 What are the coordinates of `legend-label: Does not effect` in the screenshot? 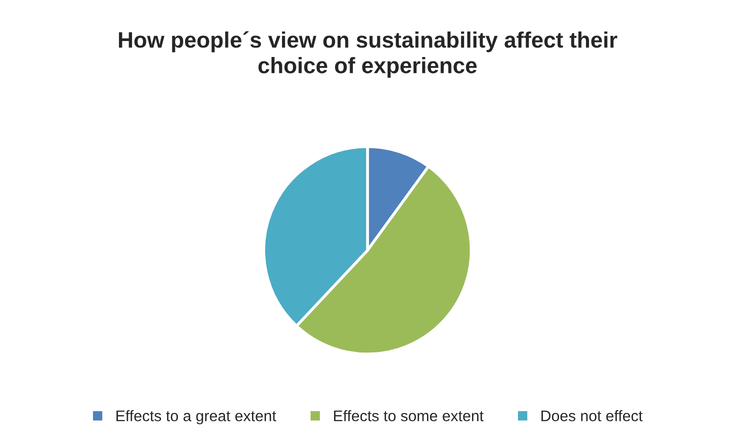 It's located at (592, 416).